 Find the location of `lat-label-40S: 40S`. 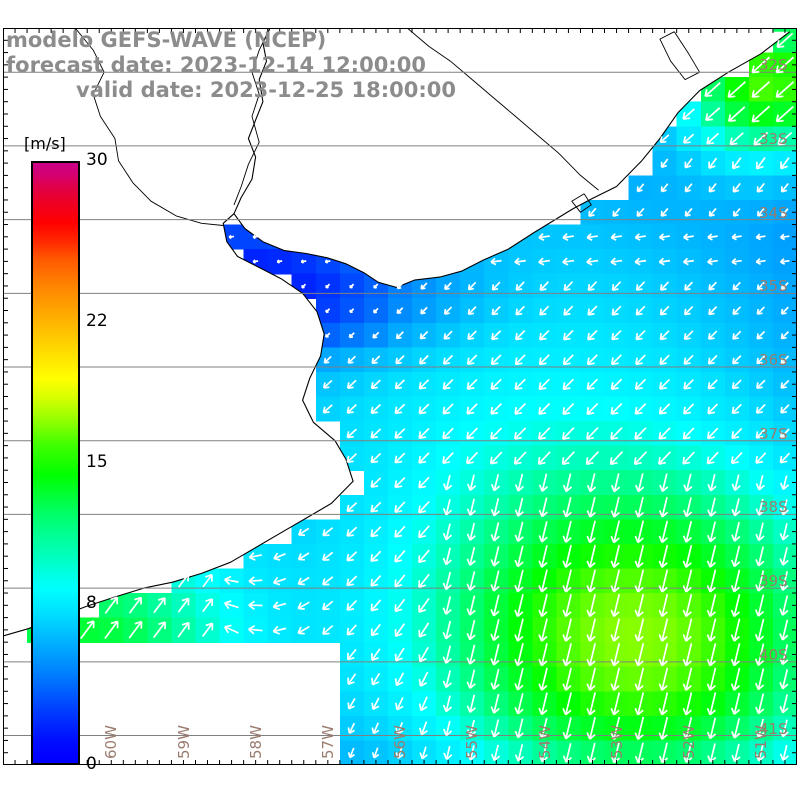

lat-label-40S: 40S is located at coordinates (773, 654).